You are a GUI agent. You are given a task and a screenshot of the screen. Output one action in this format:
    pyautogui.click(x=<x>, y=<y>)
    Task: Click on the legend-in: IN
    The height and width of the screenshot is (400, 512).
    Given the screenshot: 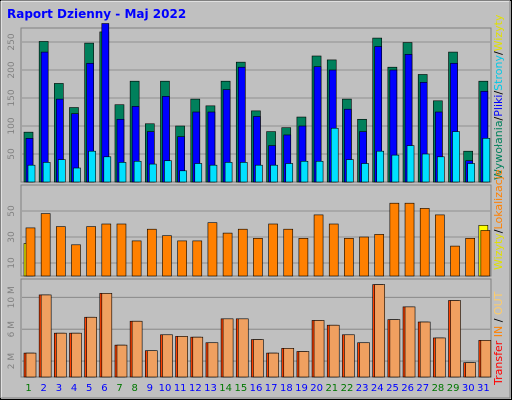 What is the action you would take?
    pyautogui.click(x=498, y=331)
    